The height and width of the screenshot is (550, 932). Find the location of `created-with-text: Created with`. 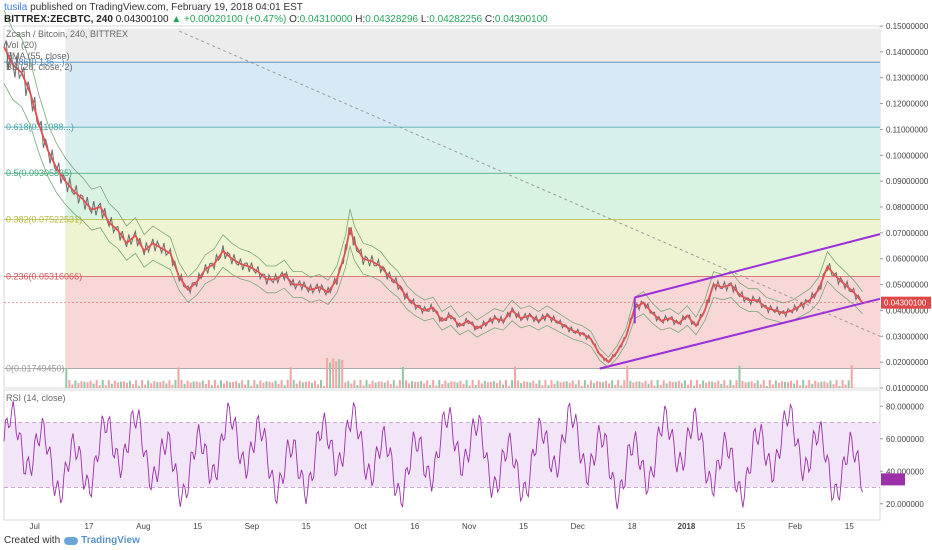

created-with-text: Created with is located at coordinates (32, 540).